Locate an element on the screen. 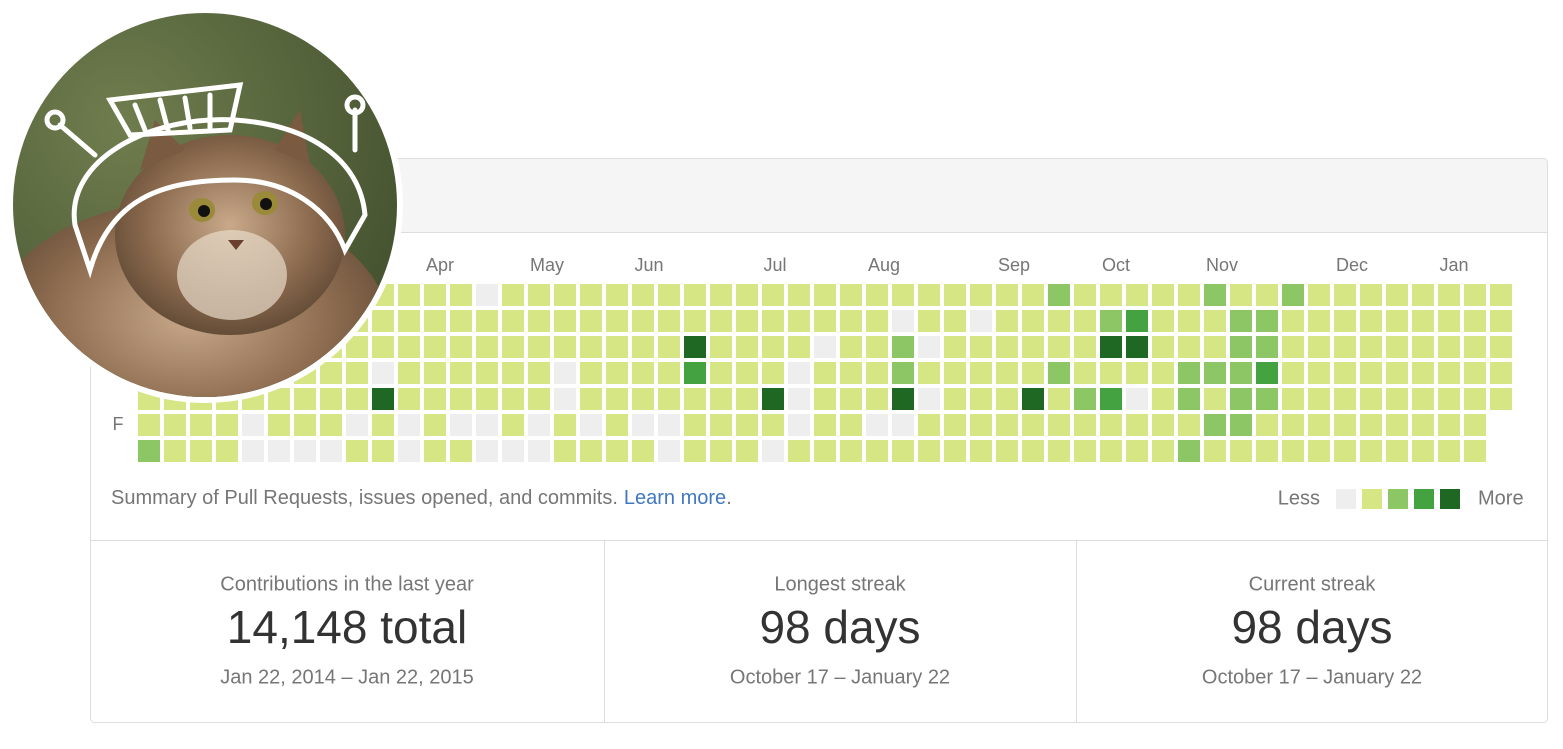  legend-less: Less is located at coordinates (1299, 498).